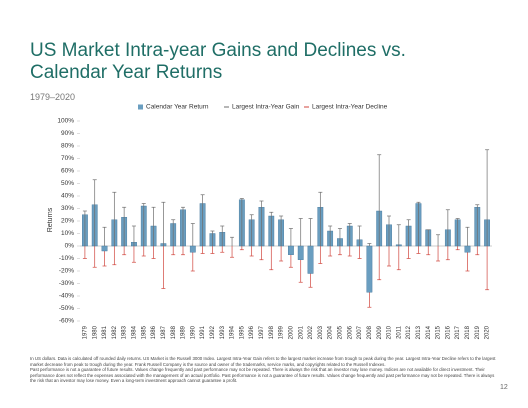  I want to click on x-tick-label: 1998, so click(272, 332).